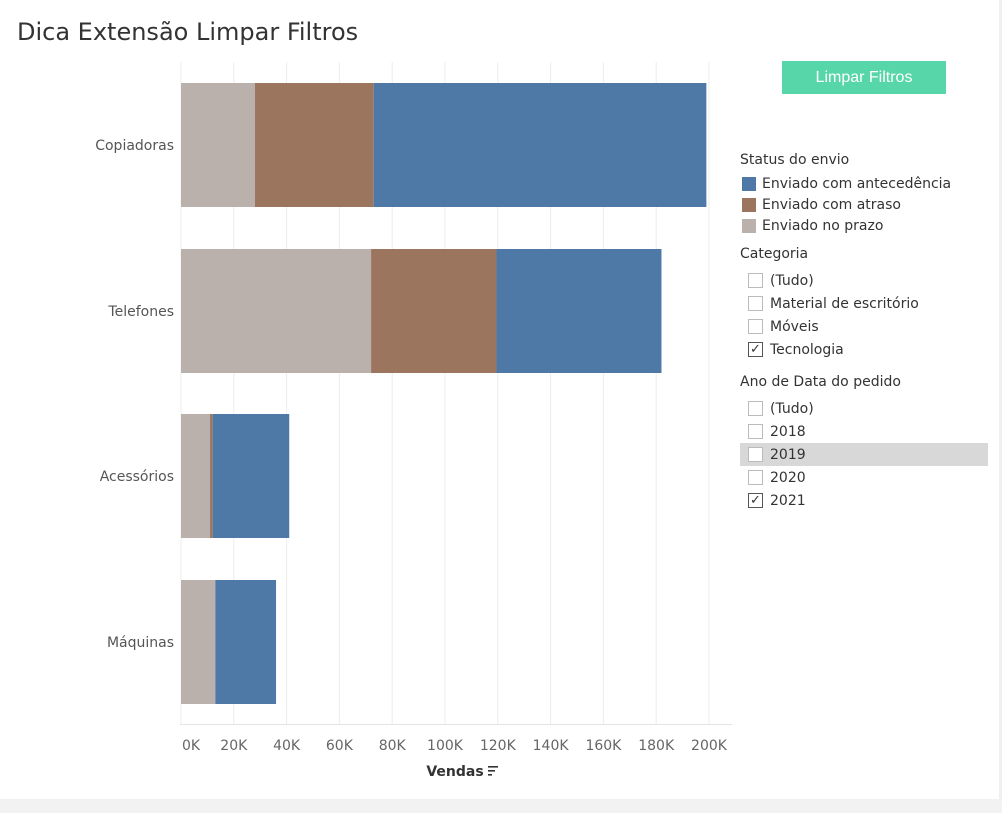  I want to click on x-tick-label: 60K, so click(340, 746).